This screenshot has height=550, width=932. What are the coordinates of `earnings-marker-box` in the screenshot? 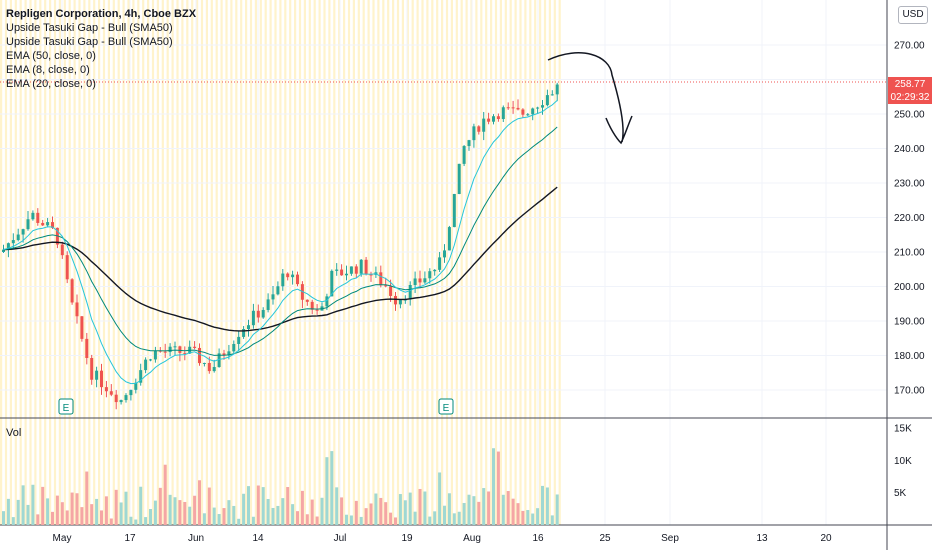 It's located at (446, 406).